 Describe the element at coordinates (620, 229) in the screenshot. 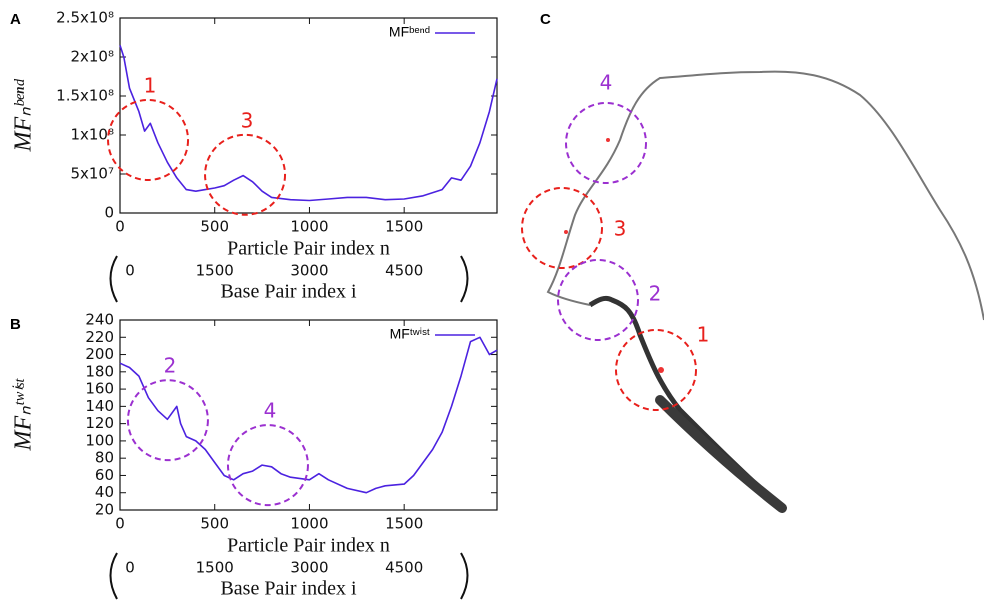

I see `circle-label: 3` at that location.